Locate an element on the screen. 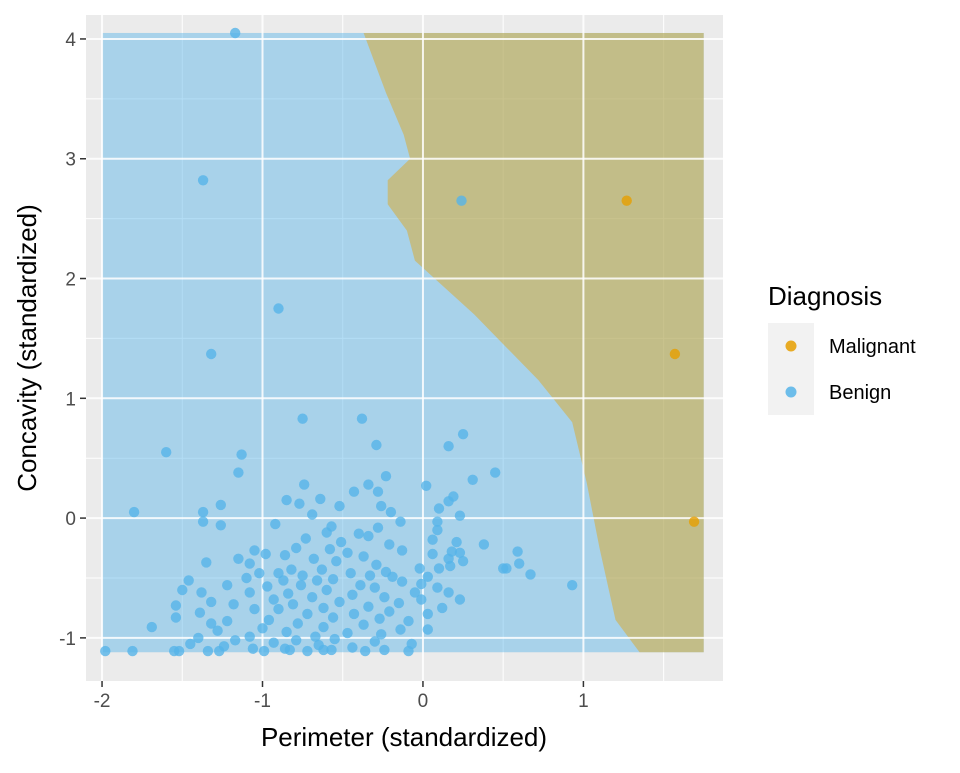  legend: Diagnosis Malignant Benign is located at coordinates (842, 348).